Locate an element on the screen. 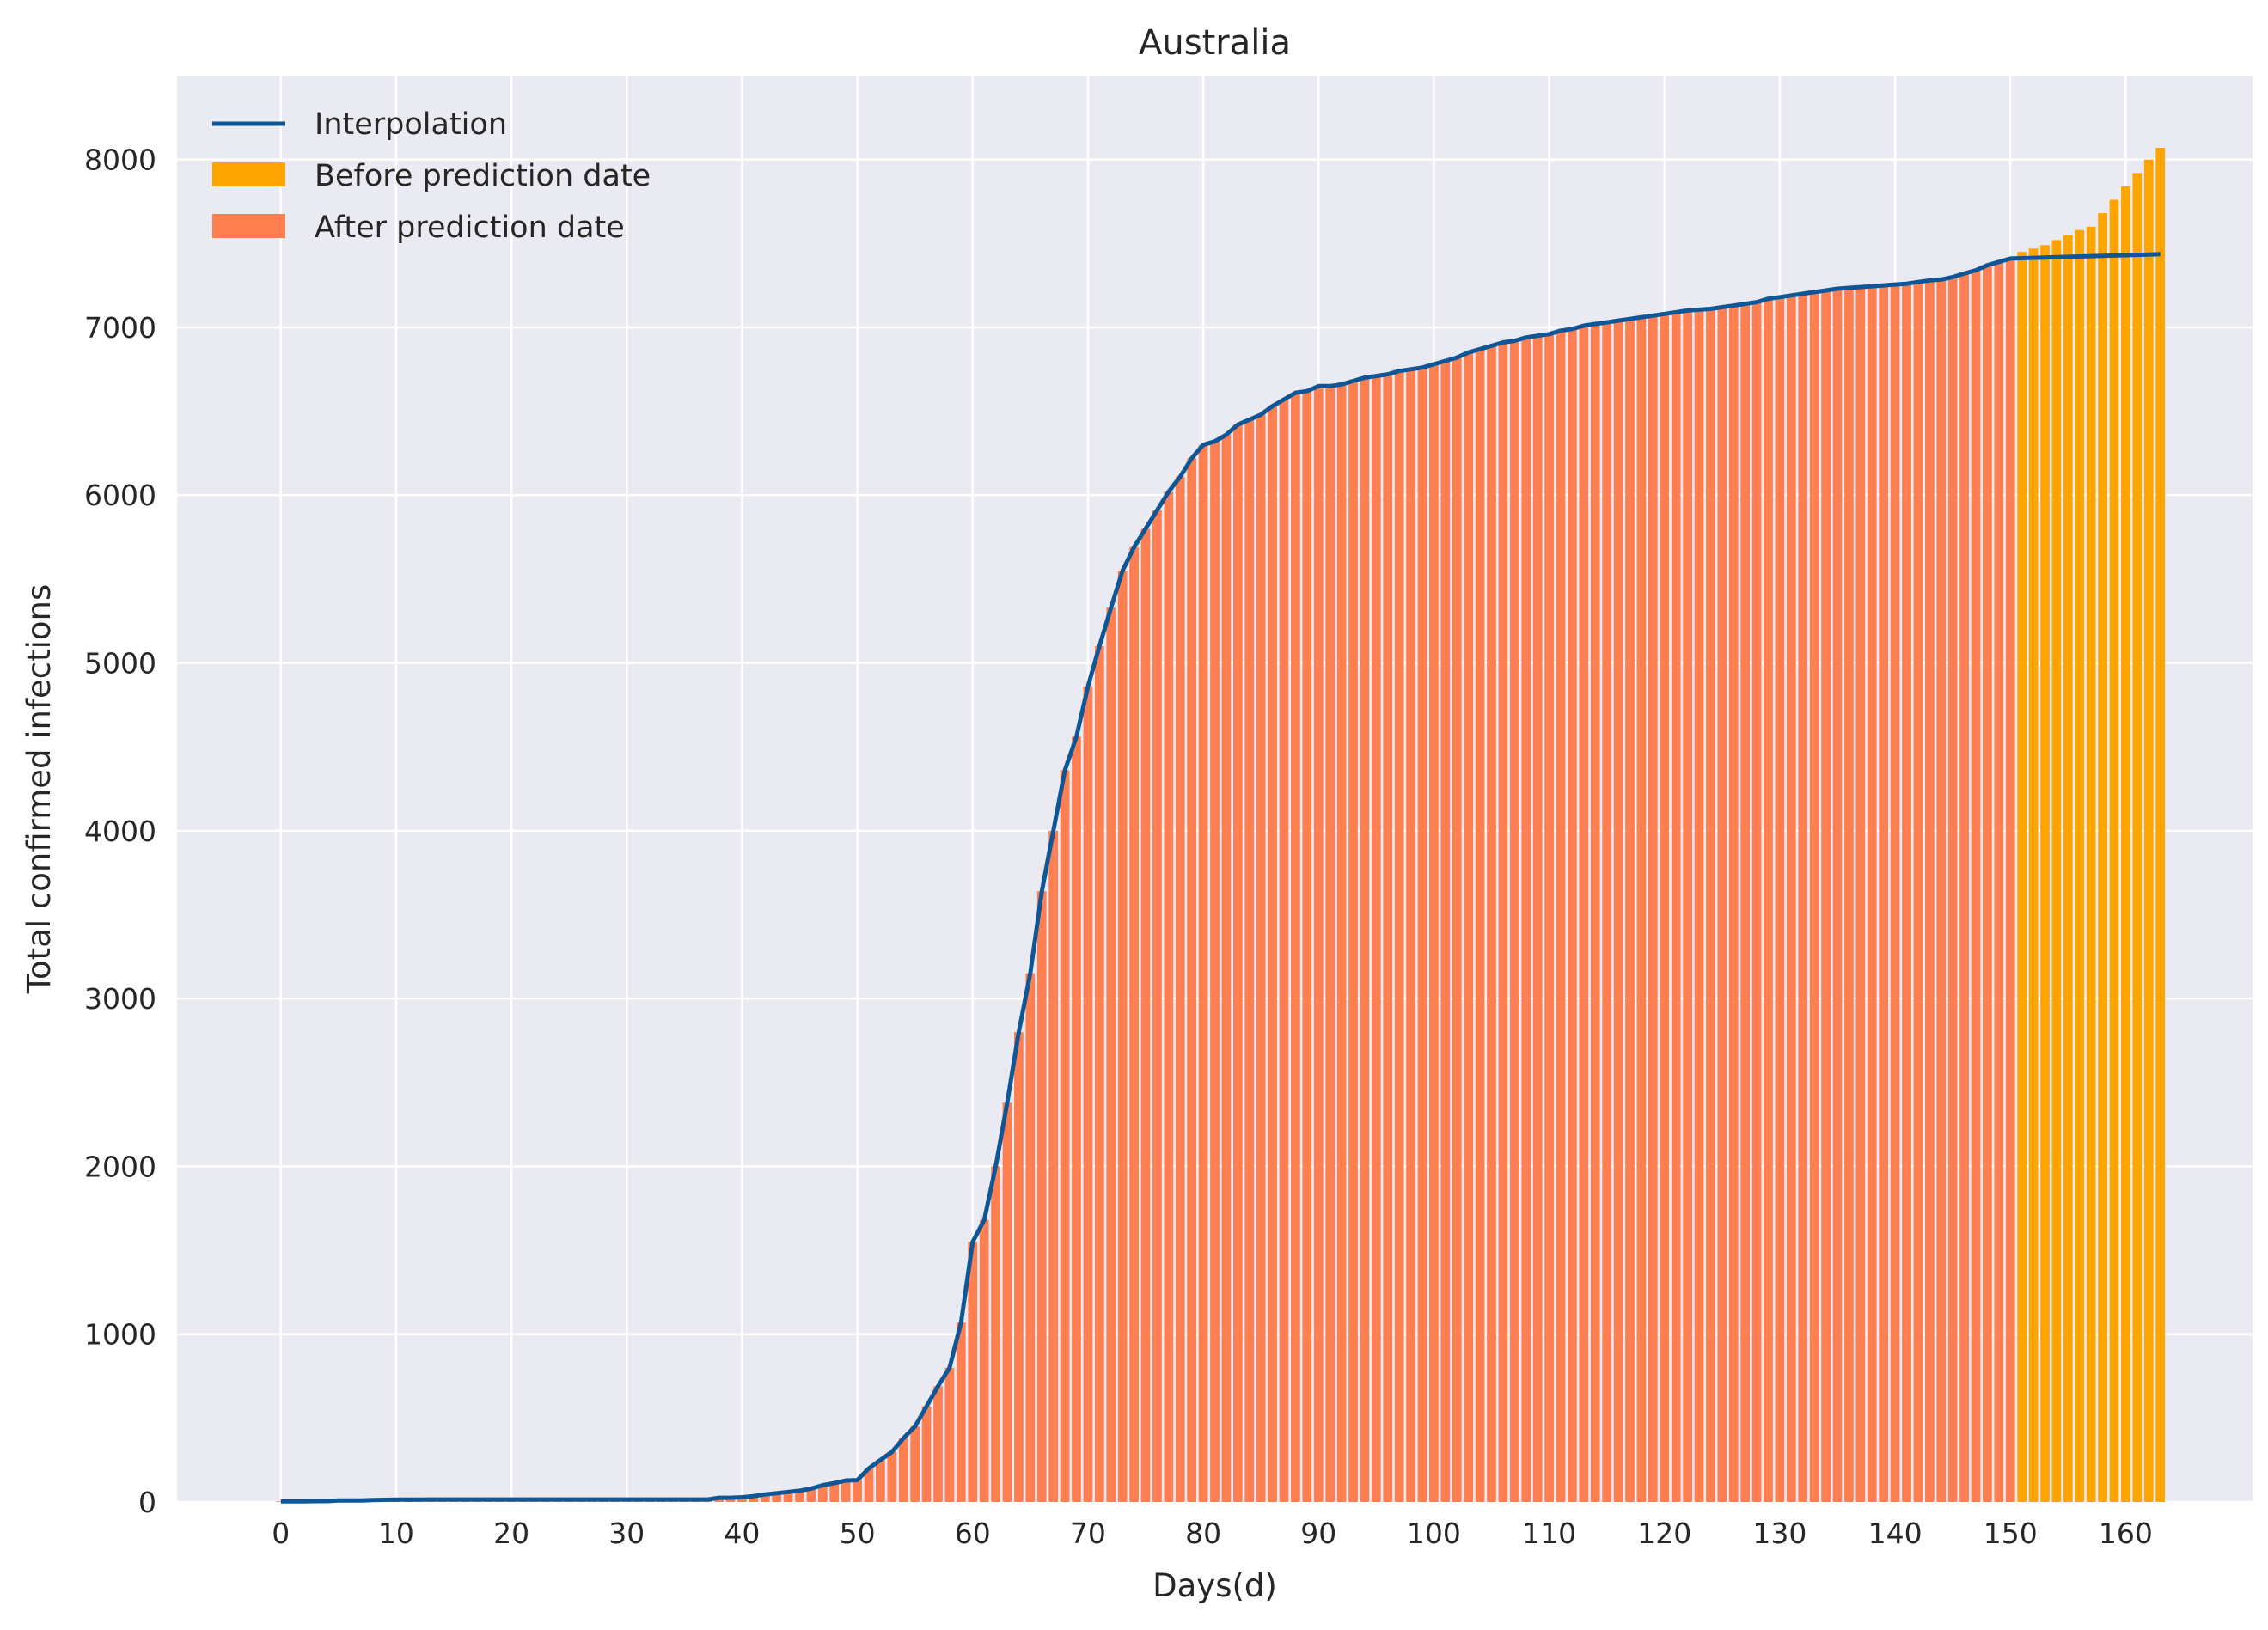 Image resolution: width=2268 pixels, height=1630 pixels. legend-after-prediction-swatch is located at coordinates (249, 226).